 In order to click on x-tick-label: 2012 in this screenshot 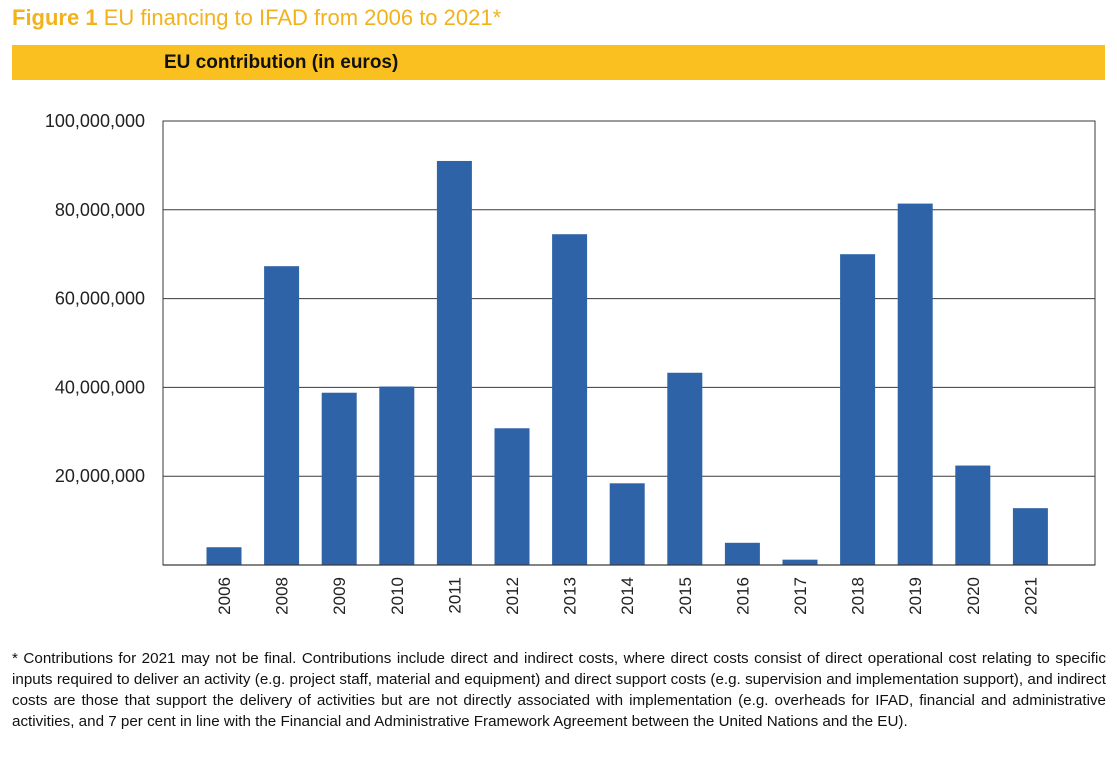, I will do `click(512, 596)`.